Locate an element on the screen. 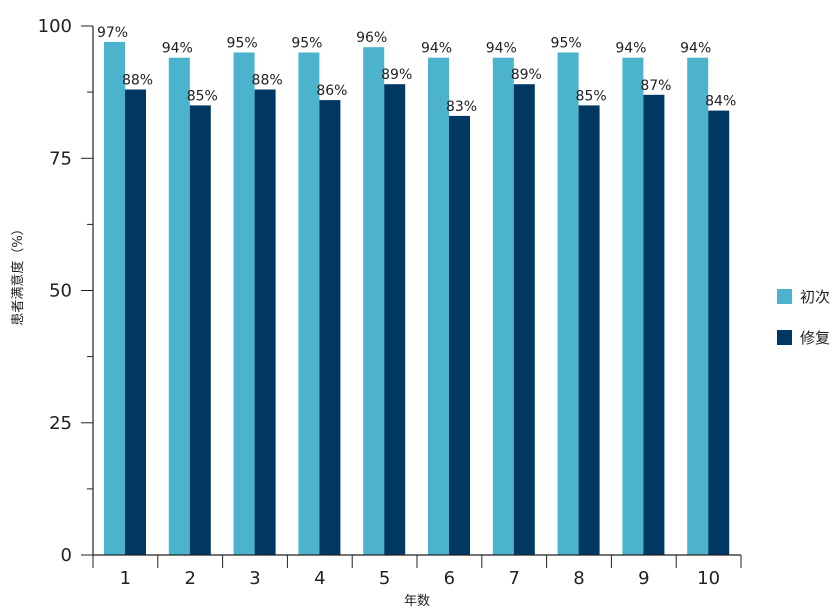  x-tick-label-1: 1 is located at coordinates (125, 578).